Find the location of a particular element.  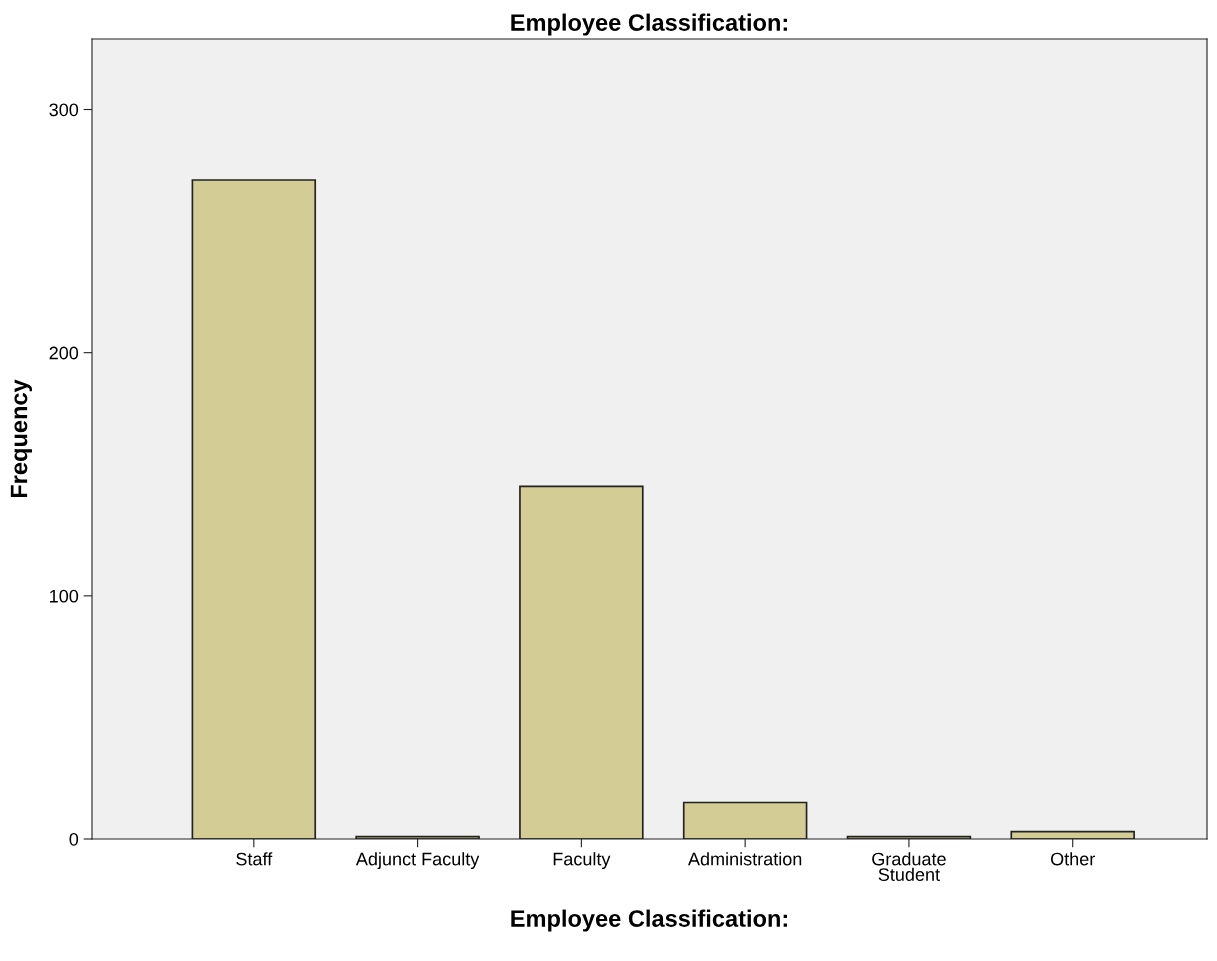

x-tick-label: Graduate Student is located at coordinates (909, 866).